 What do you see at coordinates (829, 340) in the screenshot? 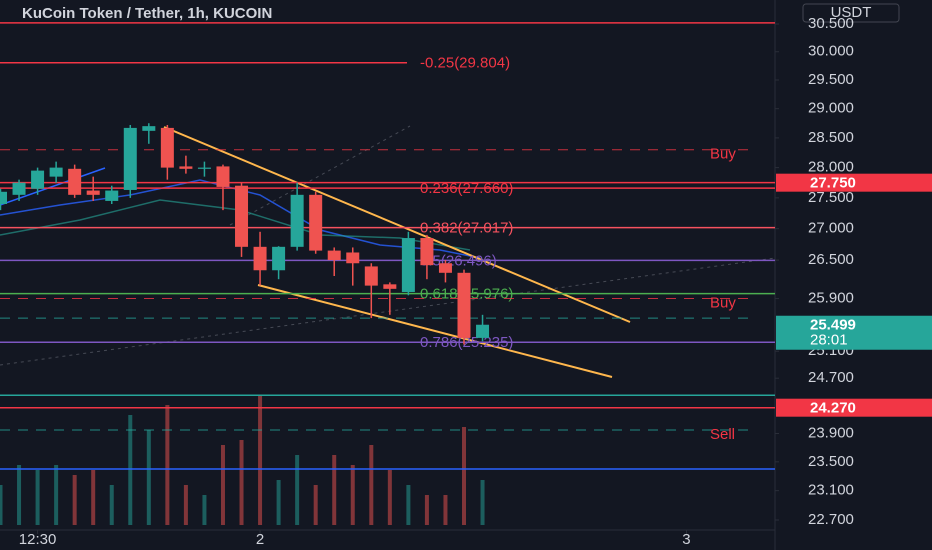
I see `countdown-label: 28:01` at bounding box center [829, 340].